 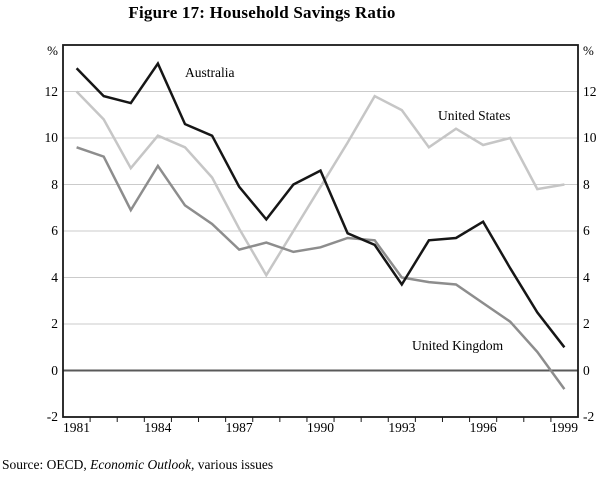 What do you see at coordinates (586, 277) in the screenshot?
I see `y-axis-label-right: 4` at bounding box center [586, 277].